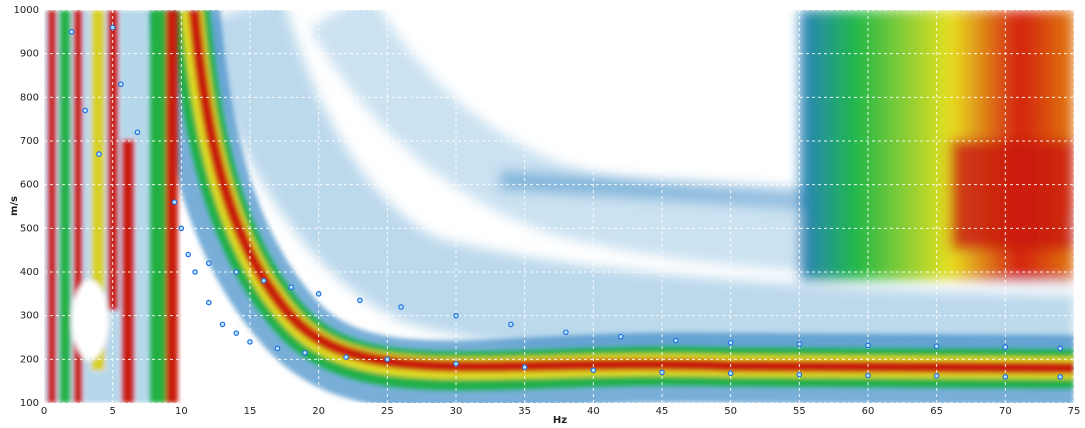 The height and width of the screenshot is (428, 1085). I want to click on y-tick-label: 1000, so click(26, 10).